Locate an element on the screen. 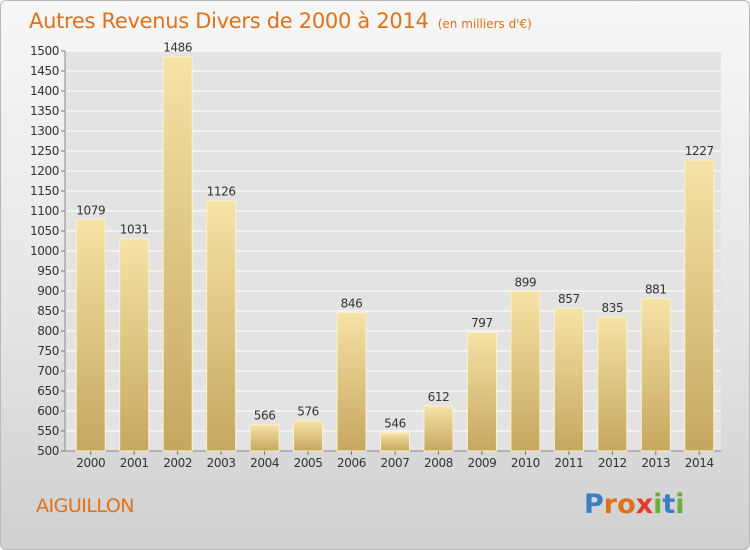  bar-2005 is located at coordinates (308, 436).